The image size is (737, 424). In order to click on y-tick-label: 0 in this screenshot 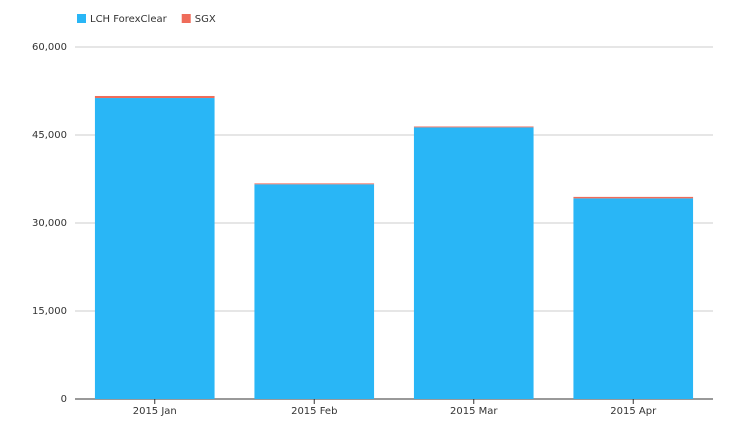, I will do `click(64, 399)`.